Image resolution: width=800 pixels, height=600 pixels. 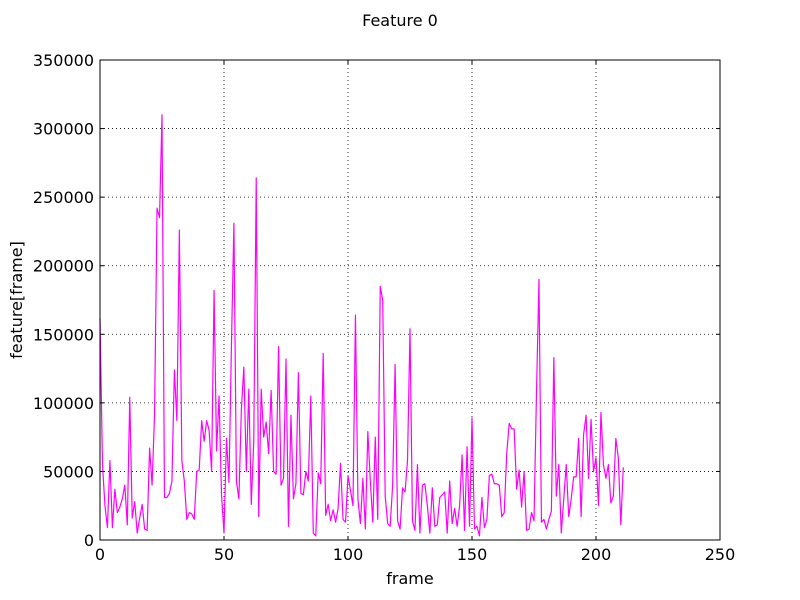 I want to click on x-tick-label: 200, so click(x=596, y=554).